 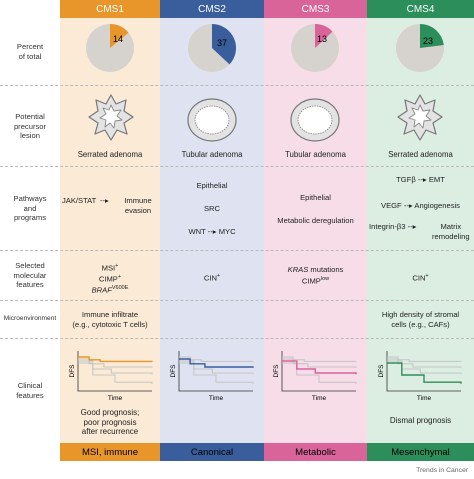 I want to click on cms4-pathway-tgfb-emt: TGFβ --▸ EMT, so click(x=420, y=179).